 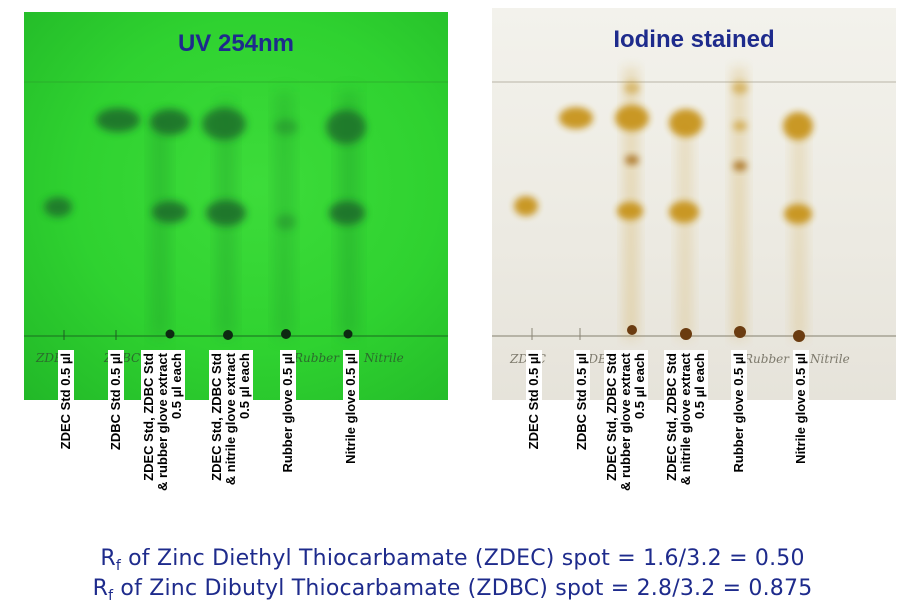 I want to click on lane-3-streak, so click(x=160, y=227).